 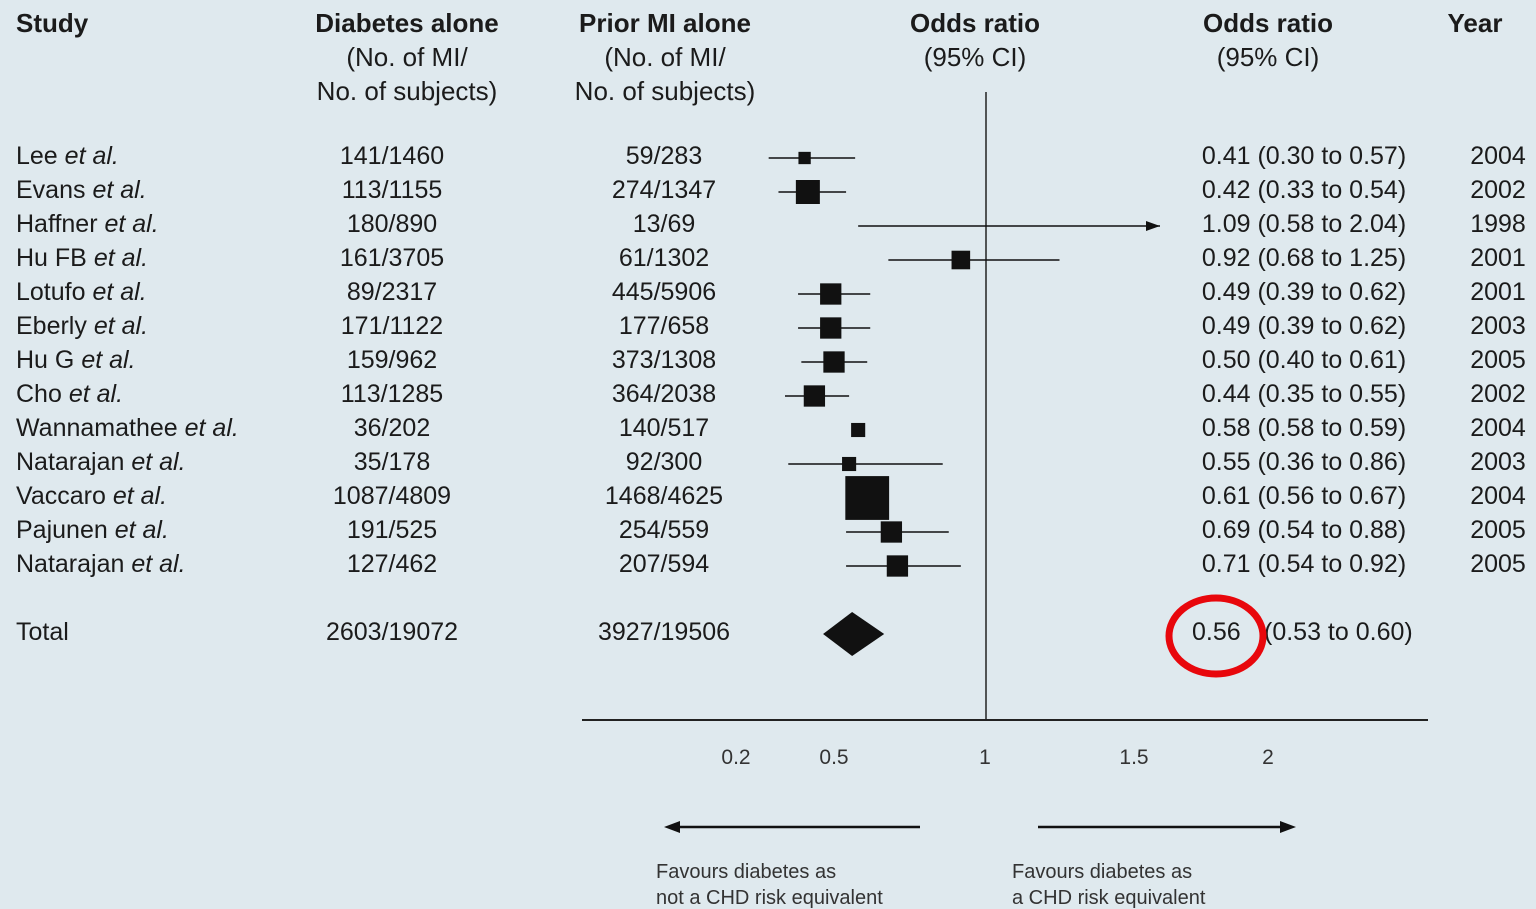 I want to click on study-row-diabetes: 180/890, so click(x=392, y=224).